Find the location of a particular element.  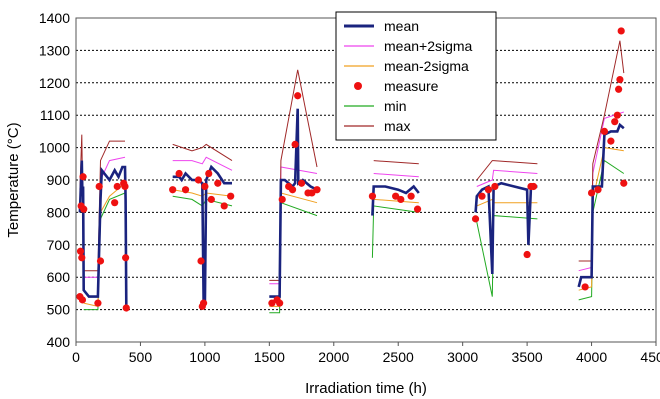

x-tick-label: 500 is located at coordinates (141, 357).